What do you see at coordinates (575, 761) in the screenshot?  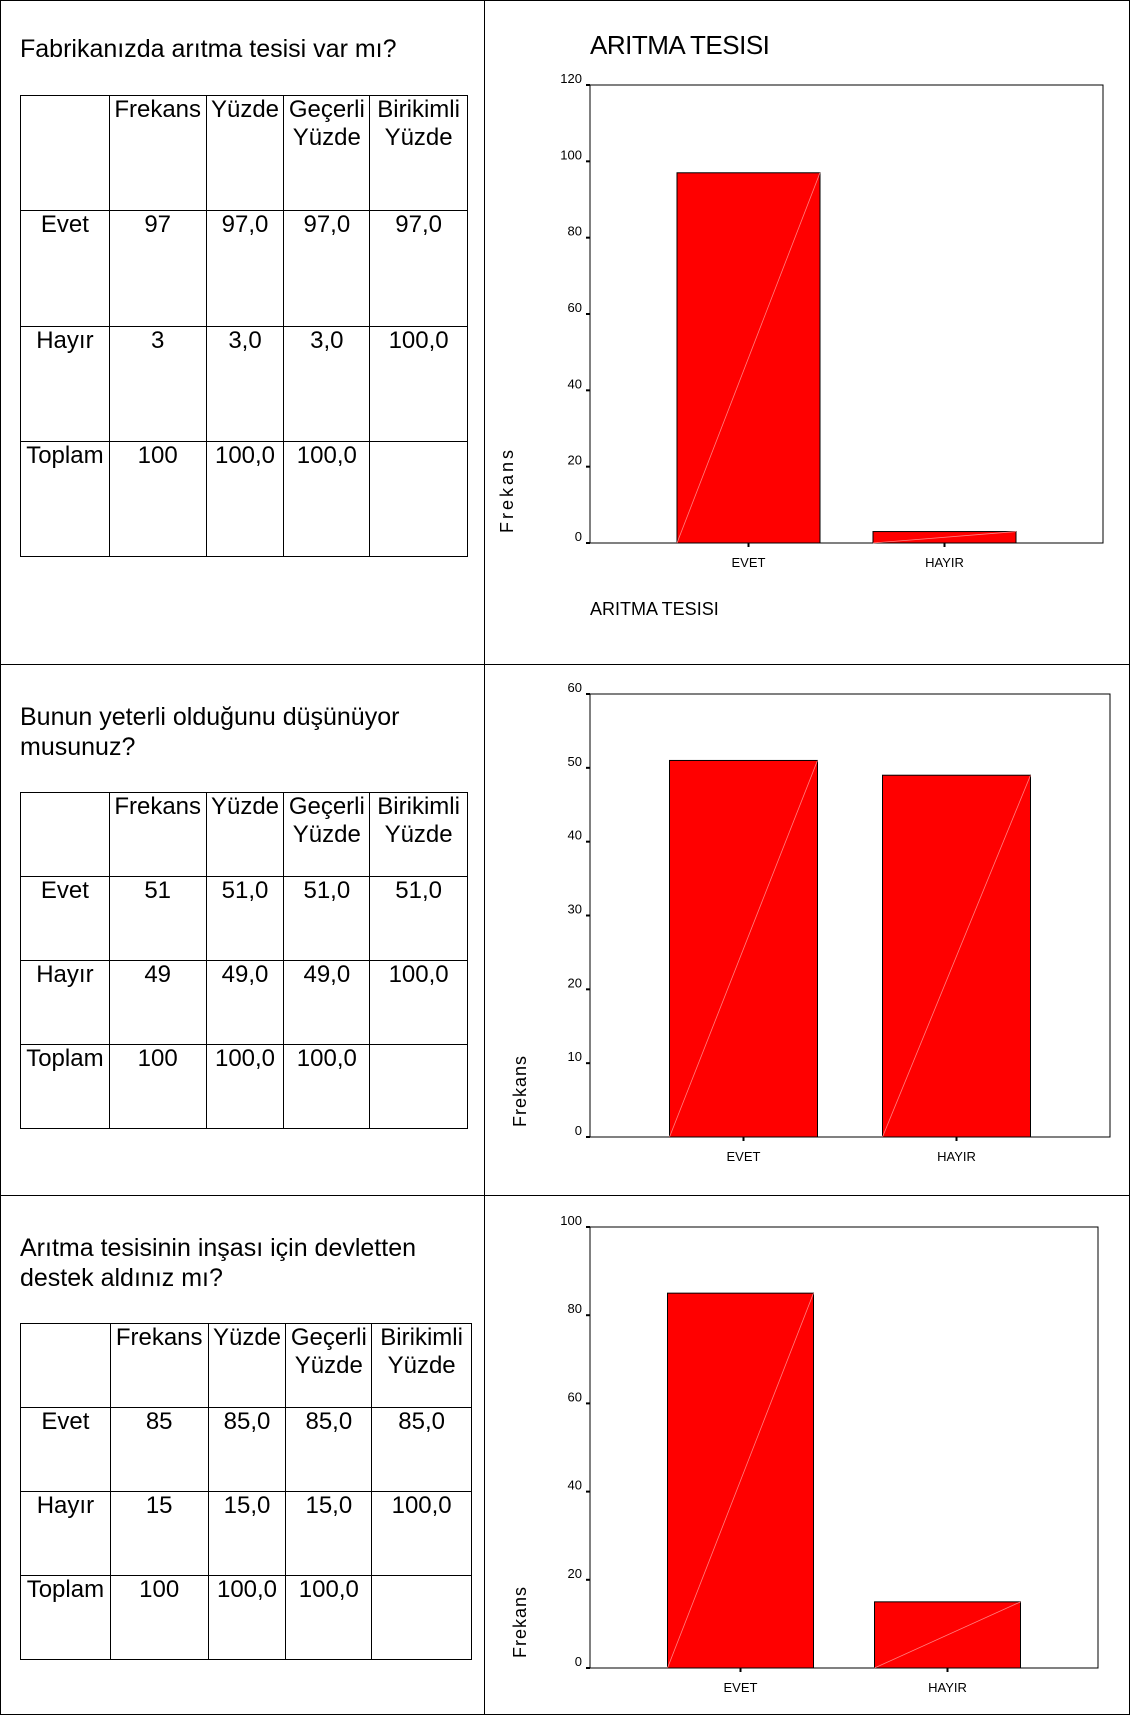 I see `y-tick-label: 50` at bounding box center [575, 761].